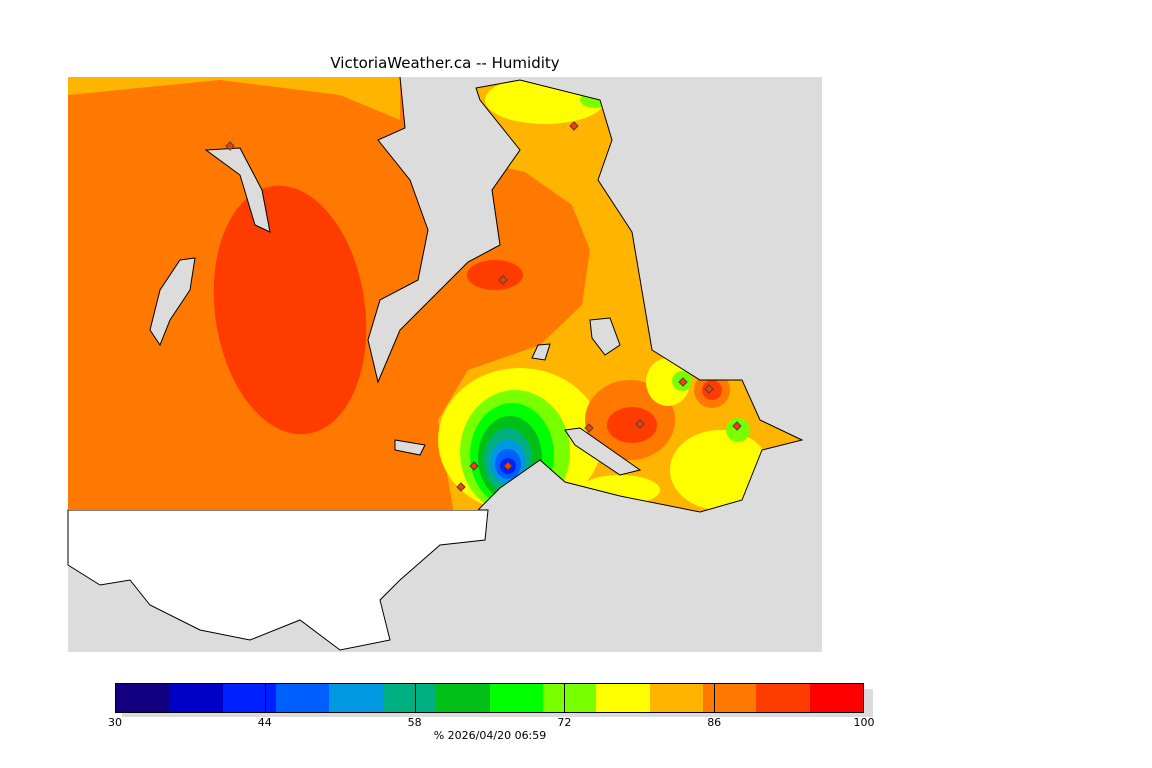 The image size is (1152, 768). What do you see at coordinates (714, 722) in the screenshot?
I see `colorbar-tick-label: 86` at bounding box center [714, 722].